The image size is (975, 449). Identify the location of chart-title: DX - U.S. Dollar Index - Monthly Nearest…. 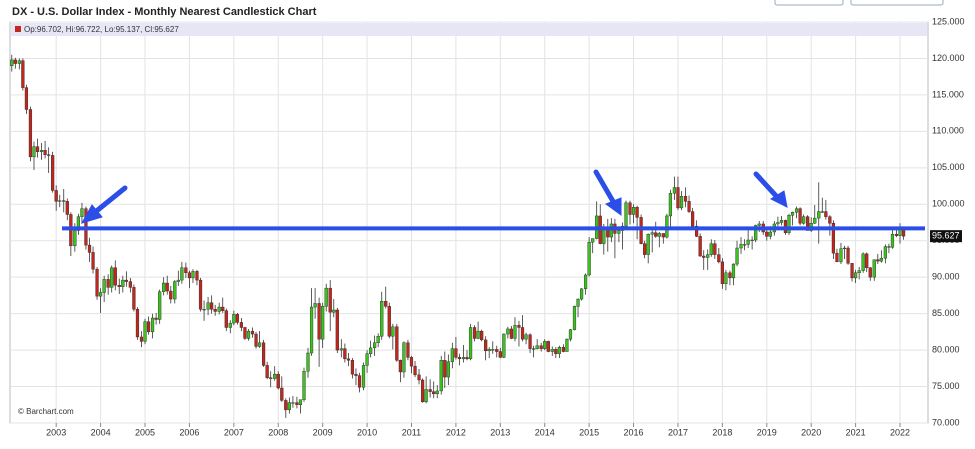
(164, 12).